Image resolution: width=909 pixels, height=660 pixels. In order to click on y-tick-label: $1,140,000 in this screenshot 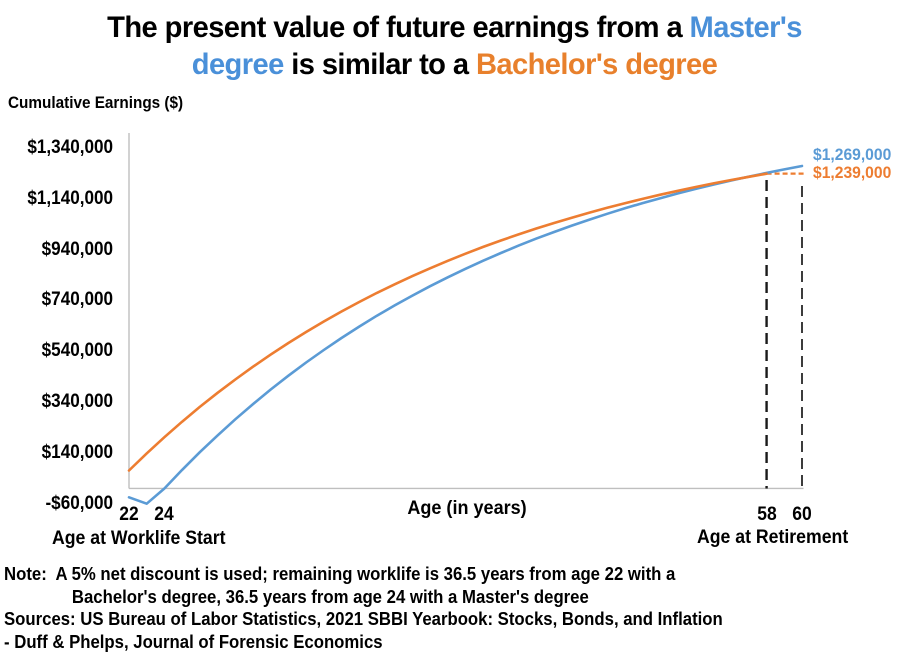, I will do `click(70, 198)`.